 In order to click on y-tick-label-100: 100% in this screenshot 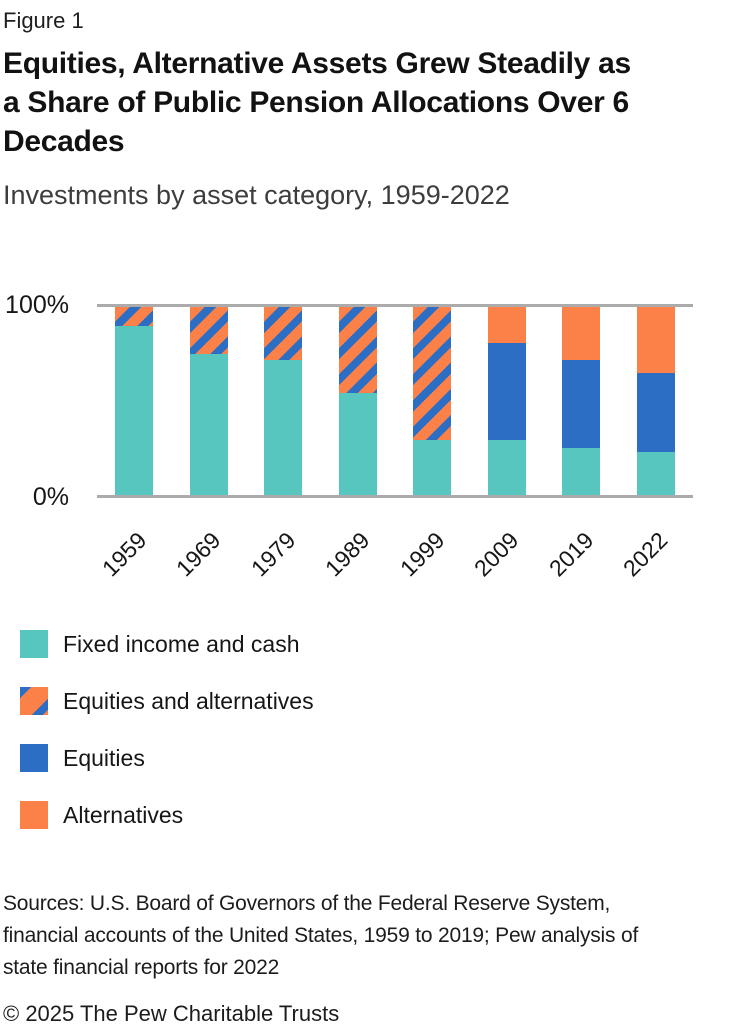, I will do `click(37, 305)`.